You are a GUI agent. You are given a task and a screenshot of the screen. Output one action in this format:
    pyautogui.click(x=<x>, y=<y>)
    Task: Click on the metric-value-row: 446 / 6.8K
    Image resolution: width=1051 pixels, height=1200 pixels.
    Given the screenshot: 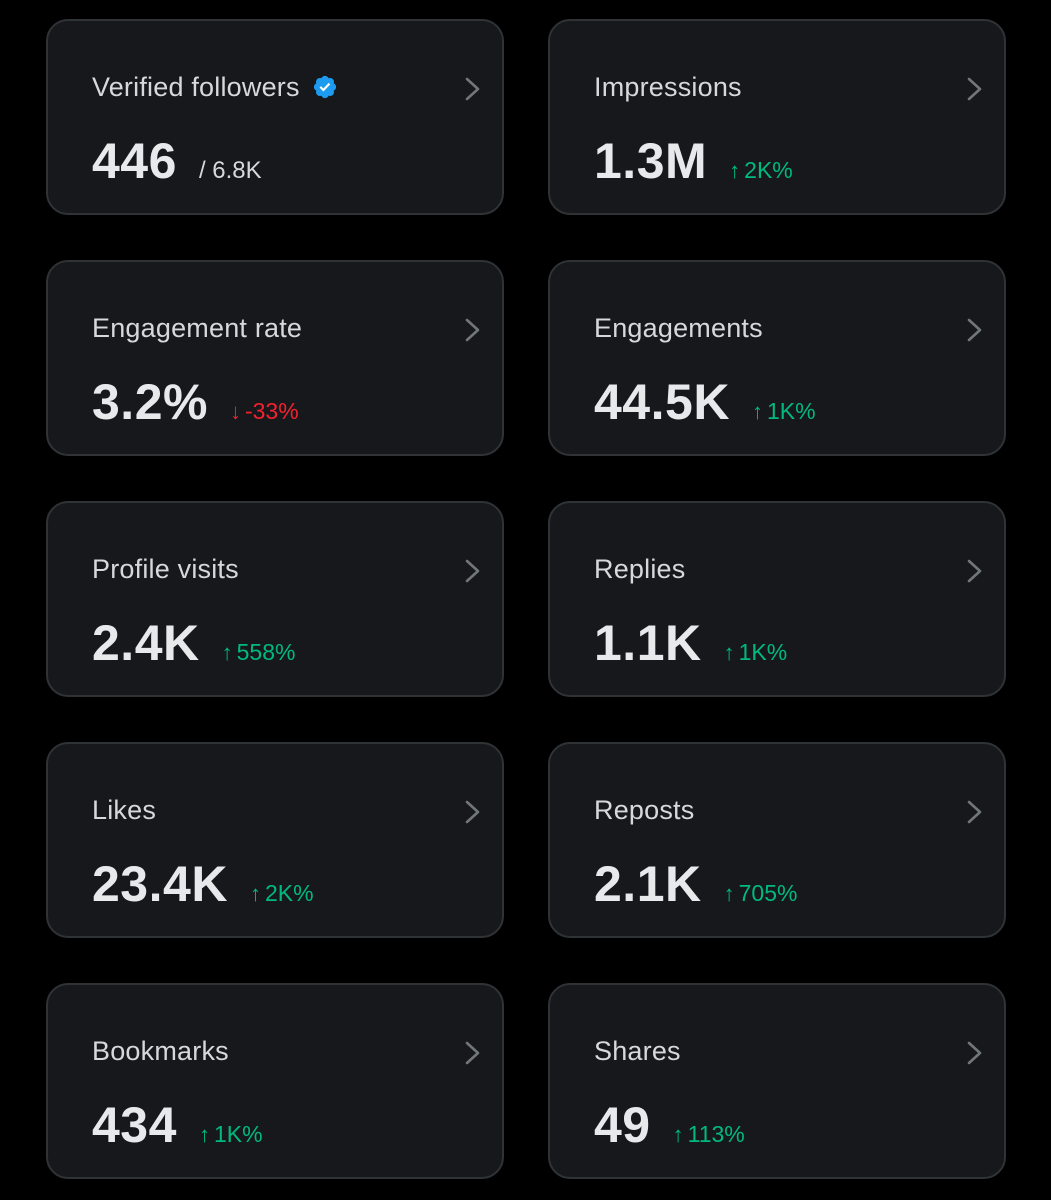 What is the action you would take?
    pyautogui.click(x=177, y=161)
    